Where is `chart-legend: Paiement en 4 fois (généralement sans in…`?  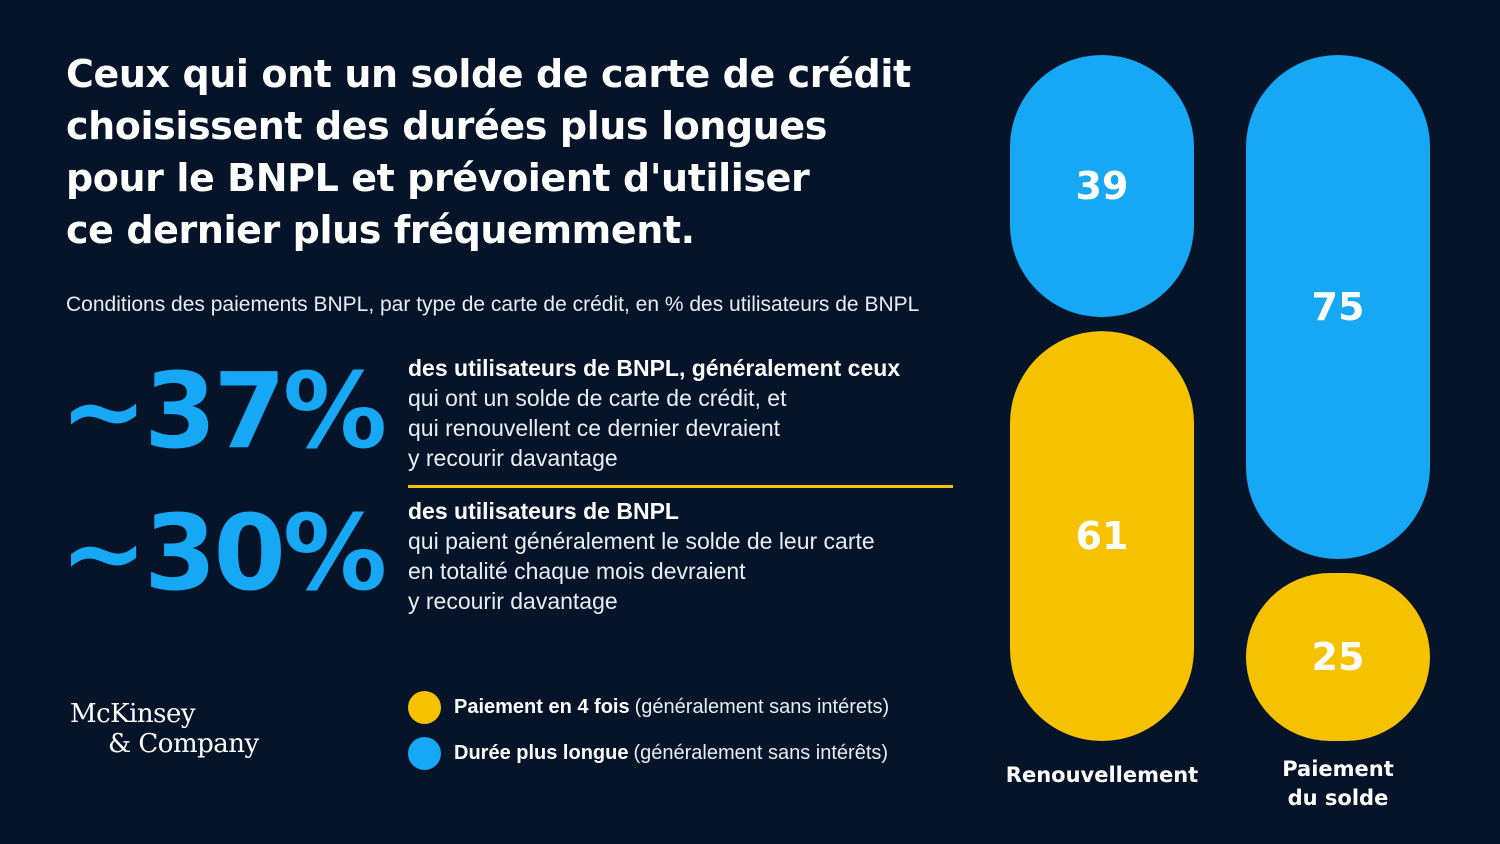
chart-legend: Paiement en 4 fois (généralement sans in… is located at coordinates (648, 736).